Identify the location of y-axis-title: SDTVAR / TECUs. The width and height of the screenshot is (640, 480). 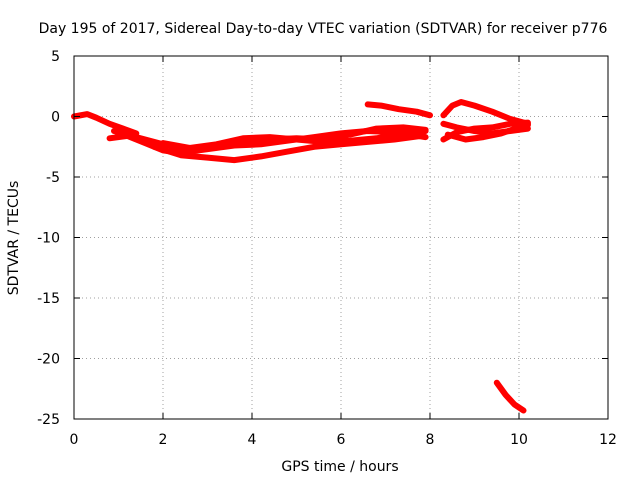
(14, 238).